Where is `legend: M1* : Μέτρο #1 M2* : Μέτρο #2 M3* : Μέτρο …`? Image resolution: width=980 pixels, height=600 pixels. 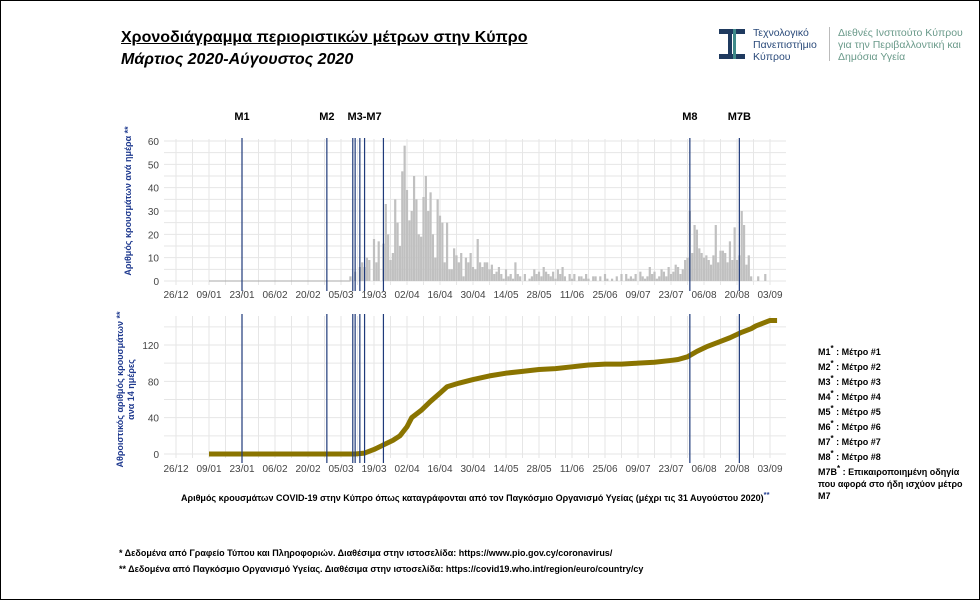 legend: M1* : Μέτρο #1 M2* : Μέτρο #2 M3* : Μέτρο … is located at coordinates (893, 422).